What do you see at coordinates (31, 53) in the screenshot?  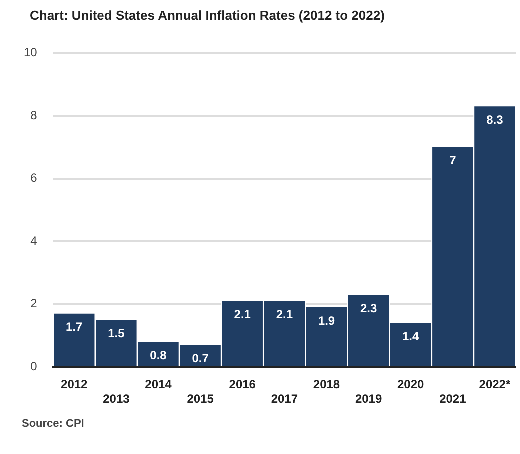 I see `y-tick-label: 10` at bounding box center [31, 53].